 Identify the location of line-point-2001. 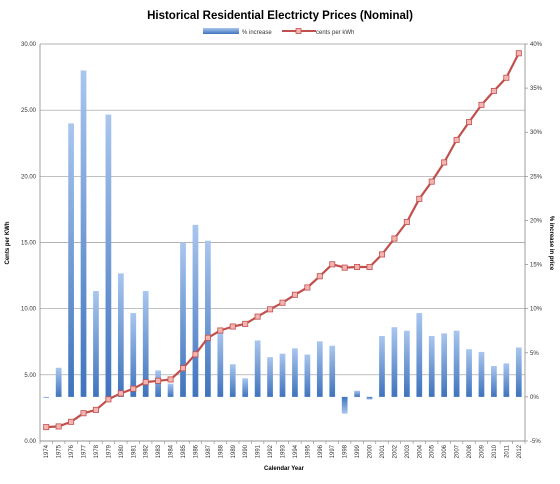
(381, 254).